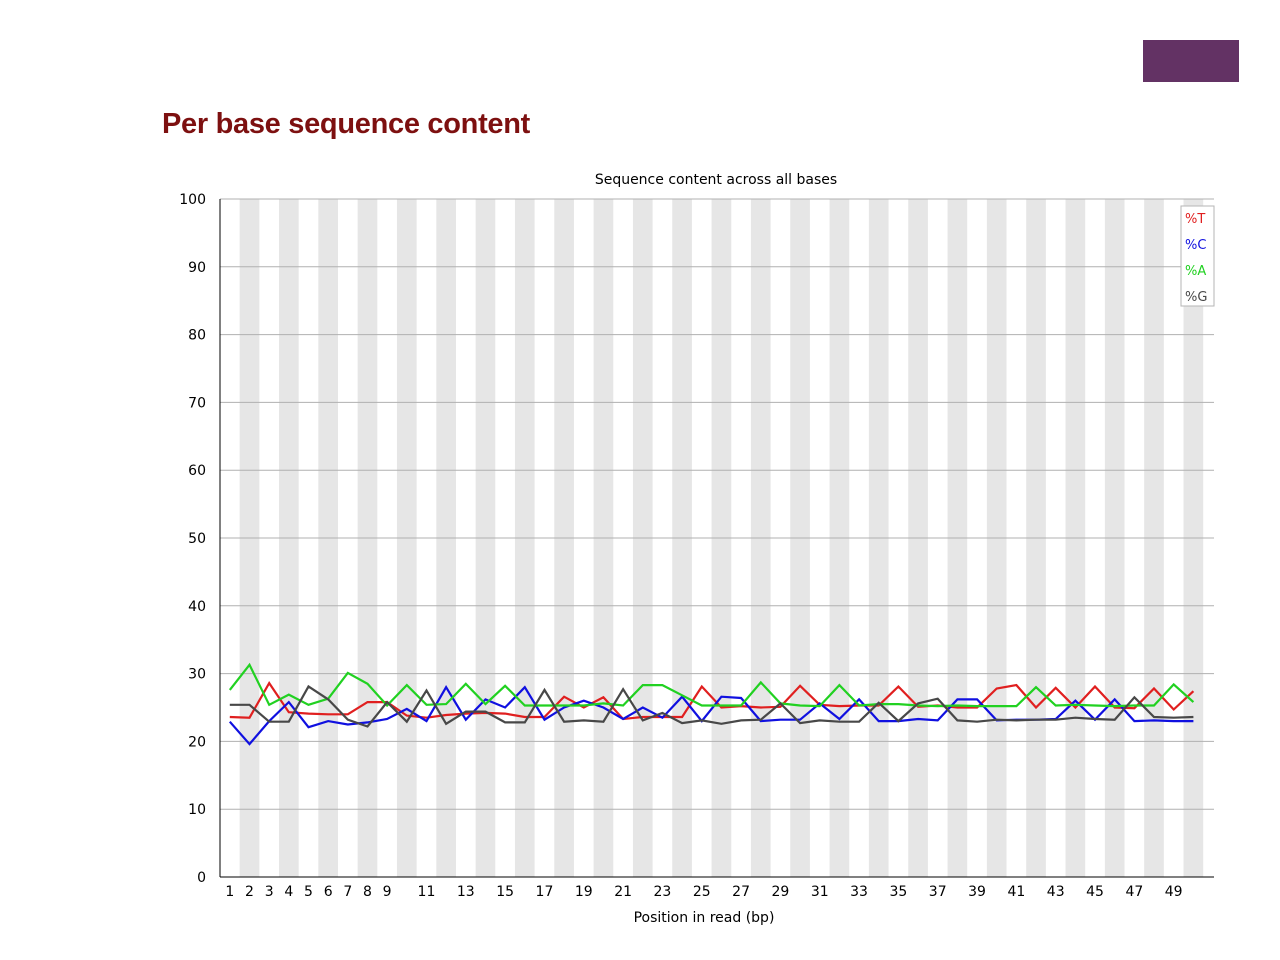 The height and width of the screenshot is (960, 1280). I want to click on y-tick-label: 10, so click(197, 810).